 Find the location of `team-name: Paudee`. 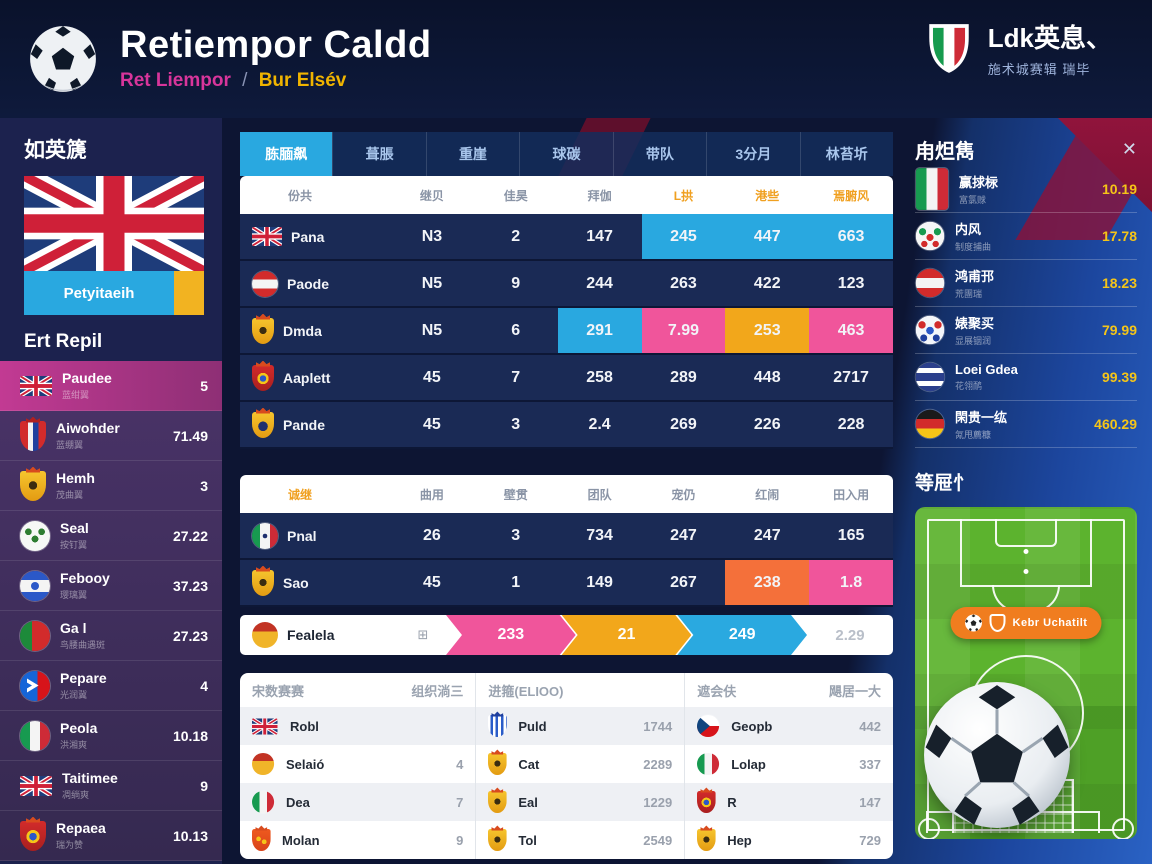

team-name: Paudee is located at coordinates (87, 378).